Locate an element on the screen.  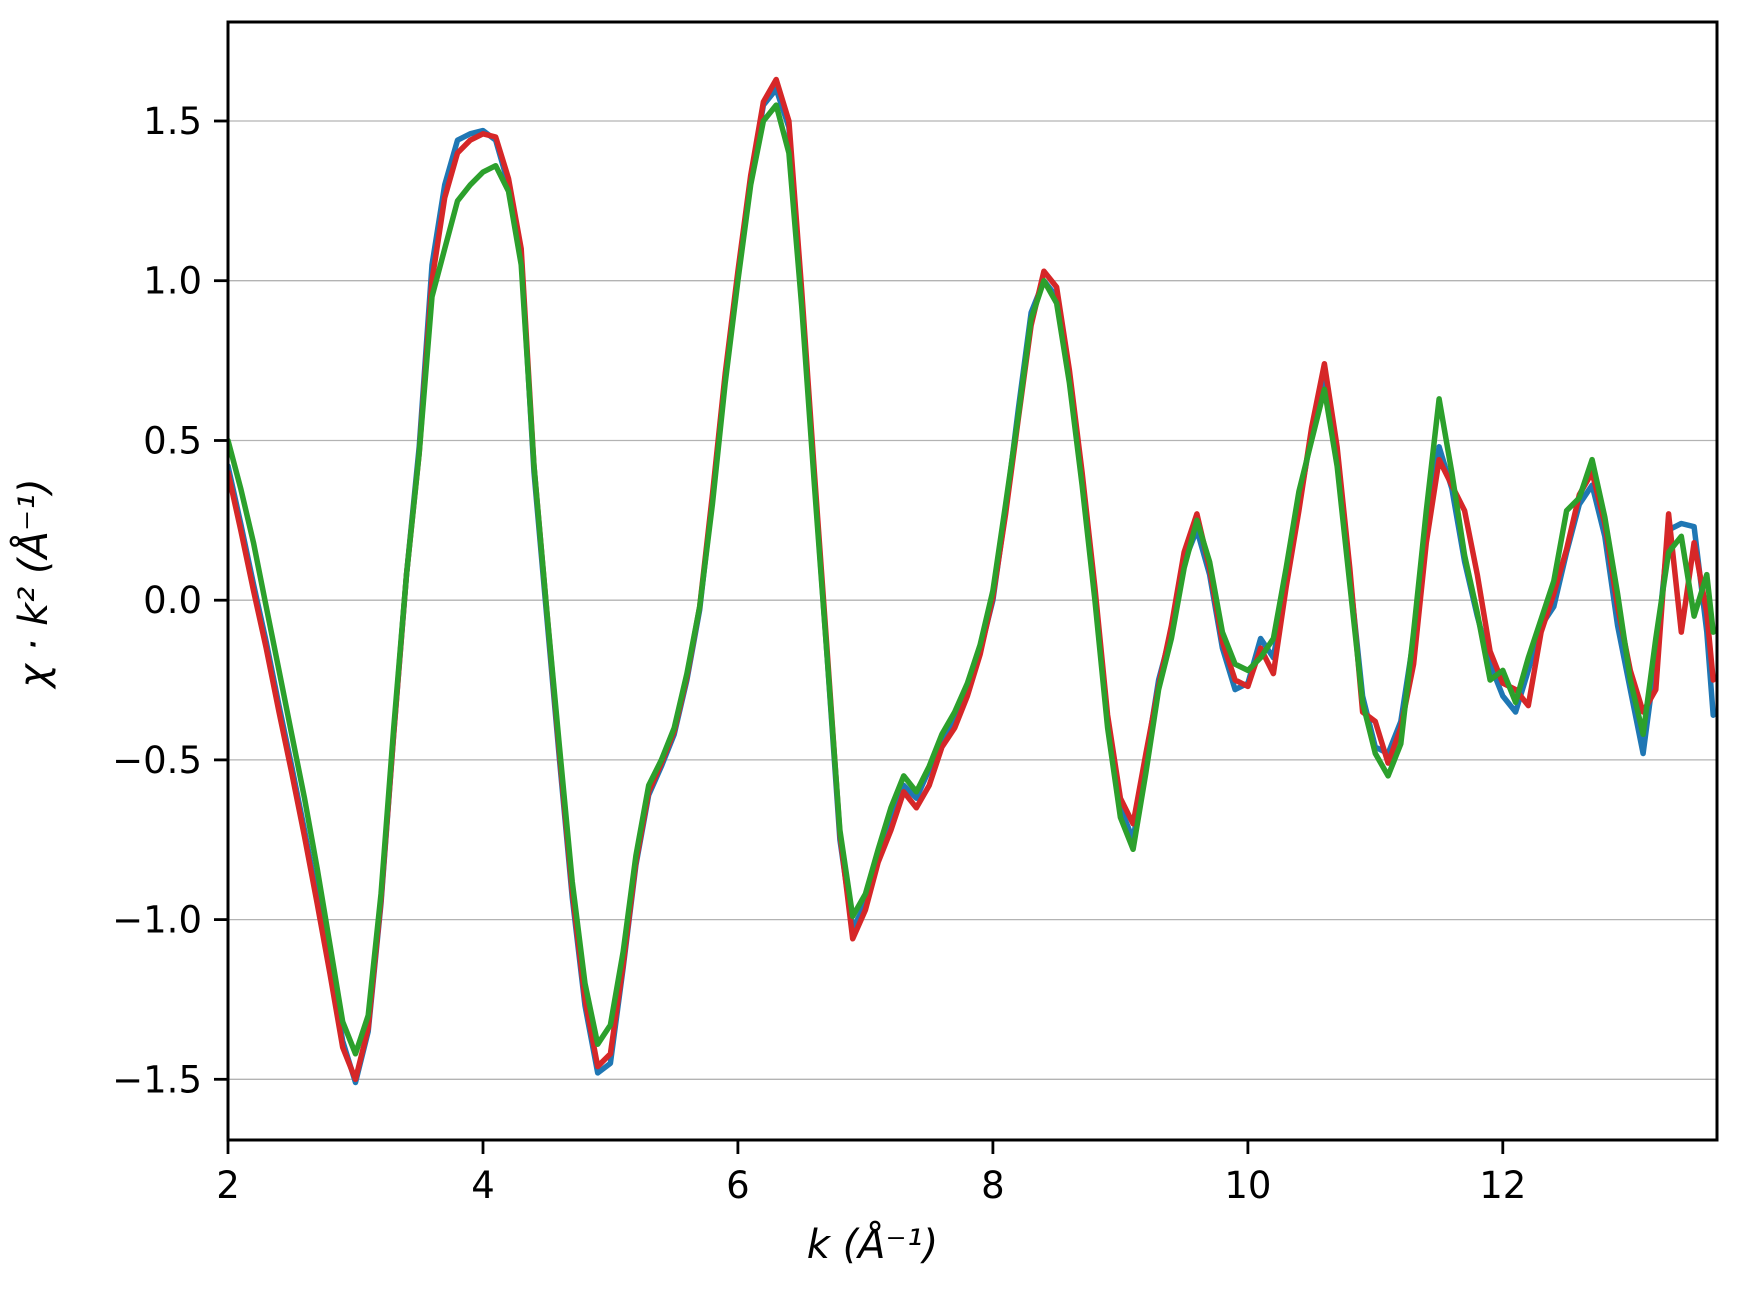
y-tick-label--0.5: −0.5 is located at coordinates (157, 760).